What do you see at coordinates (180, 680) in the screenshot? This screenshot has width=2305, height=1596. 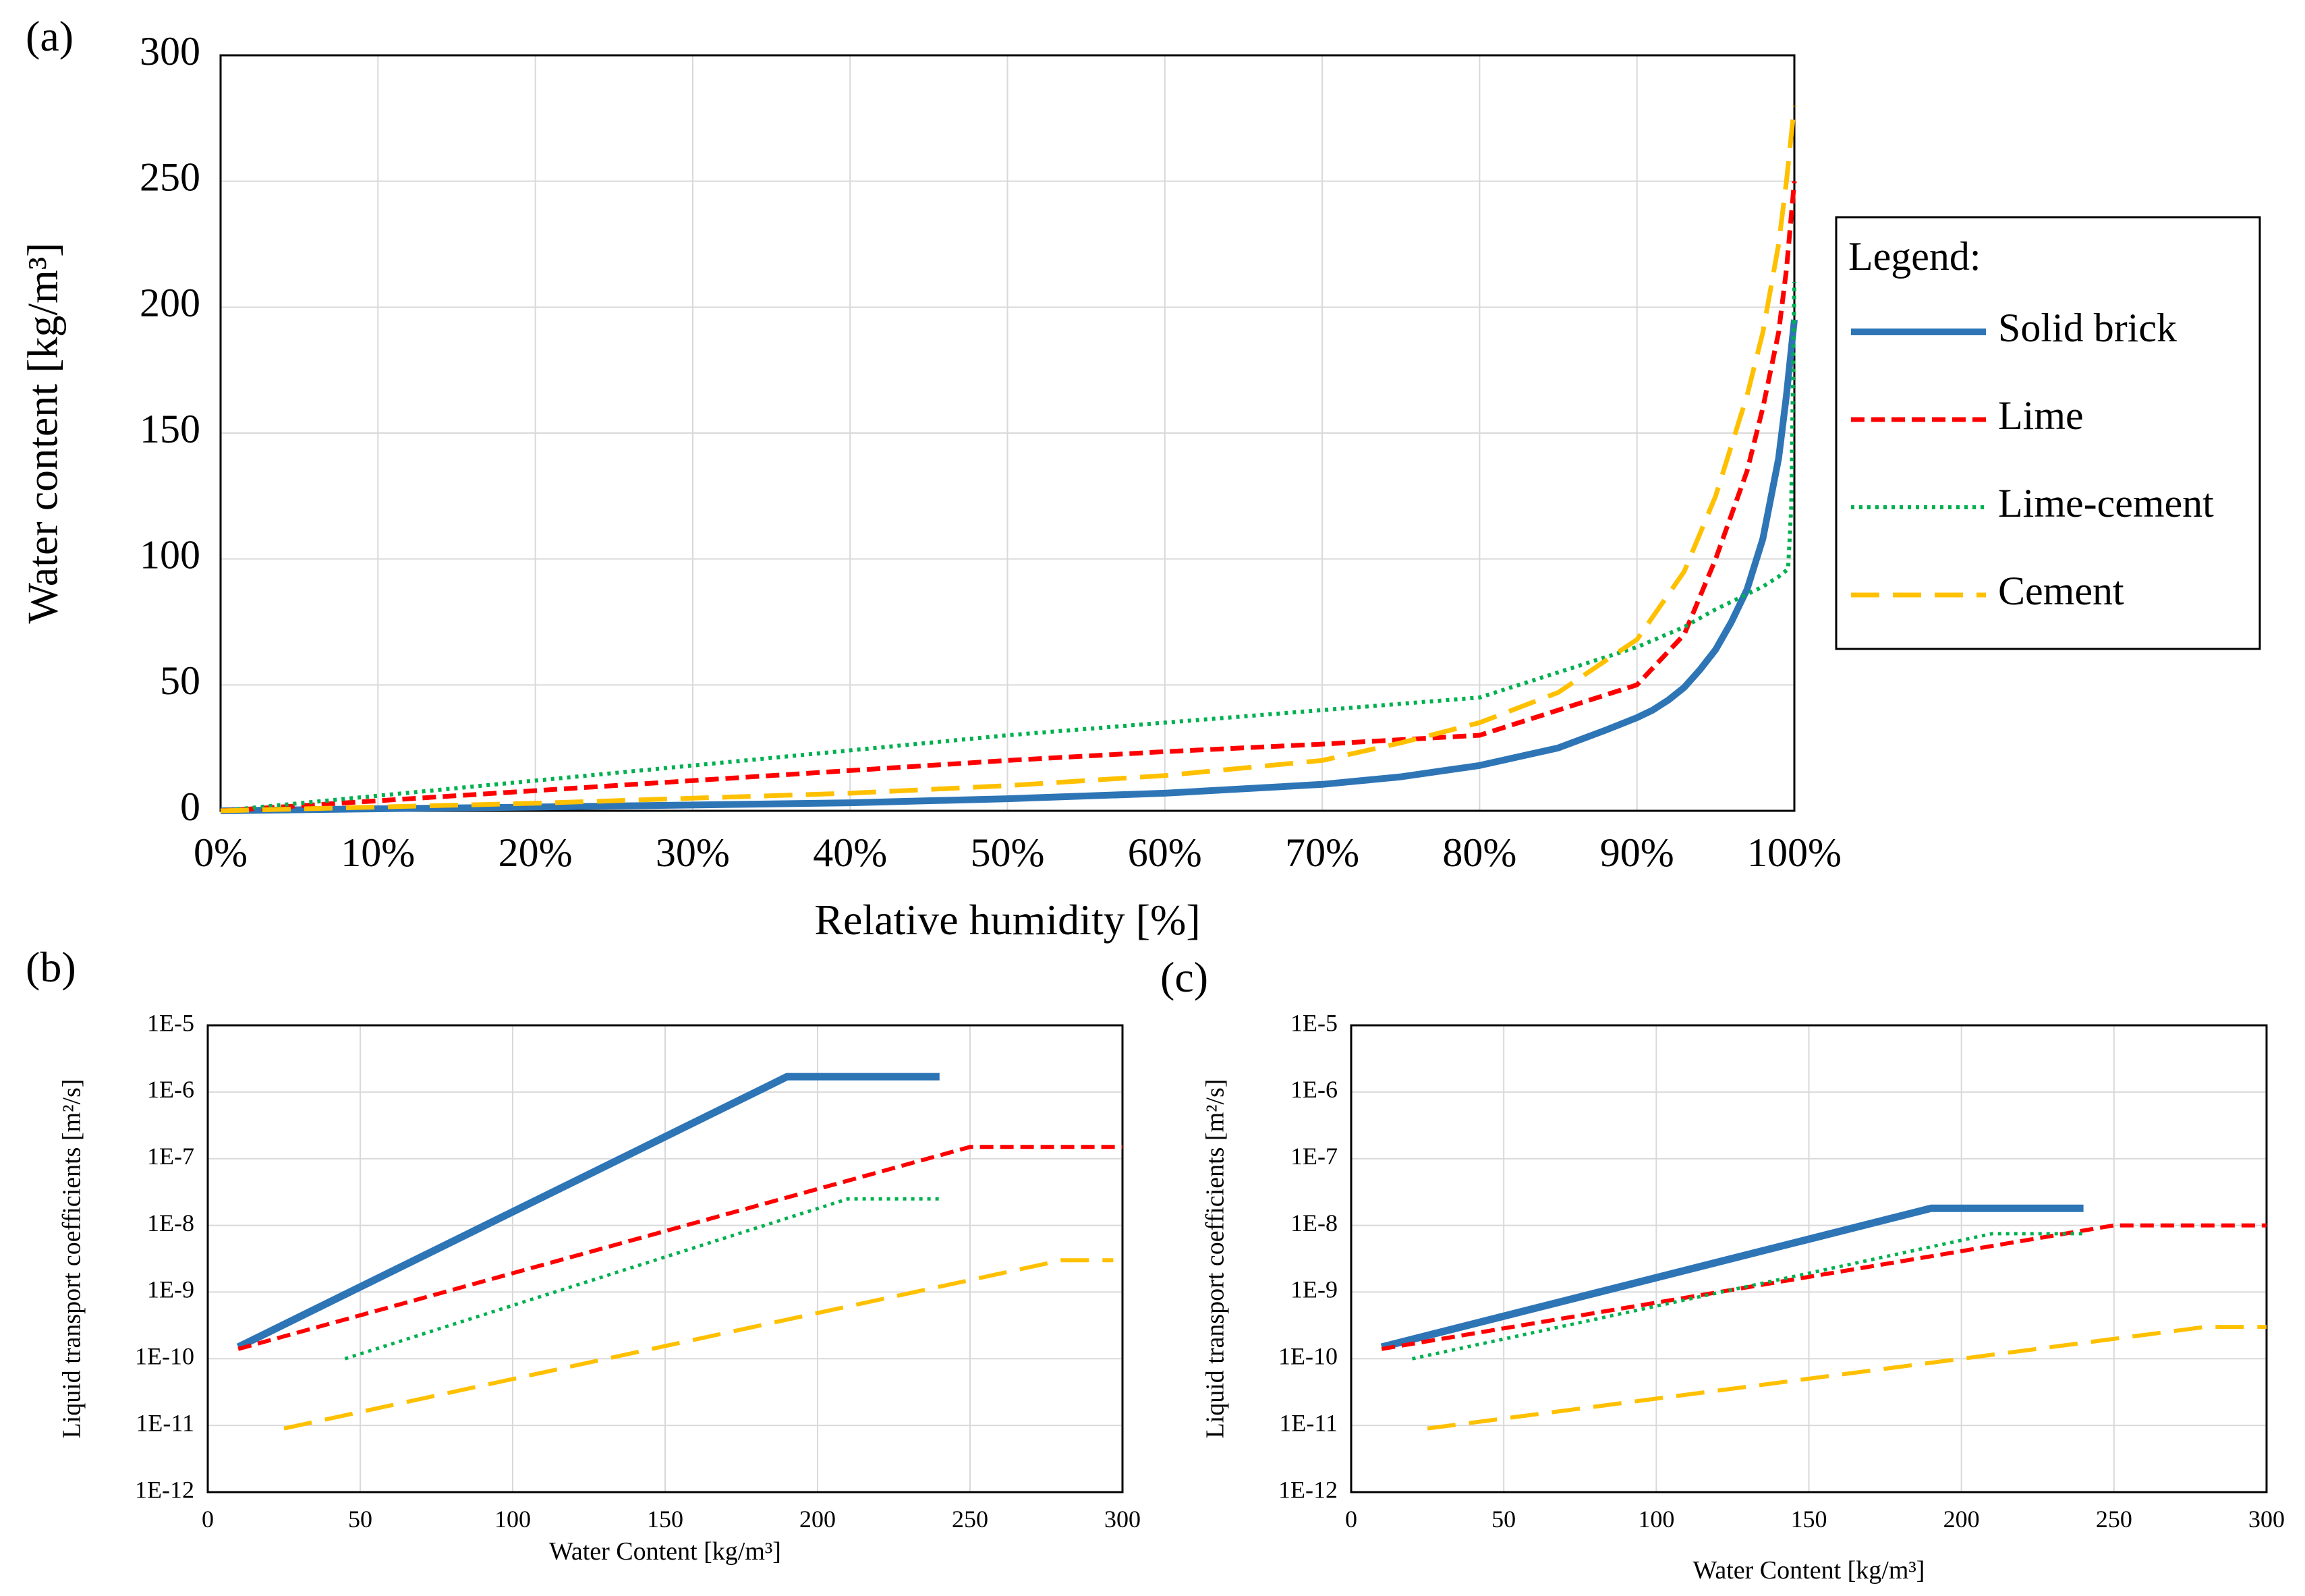 I see `y-tick-label: 50` at bounding box center [180, 680].